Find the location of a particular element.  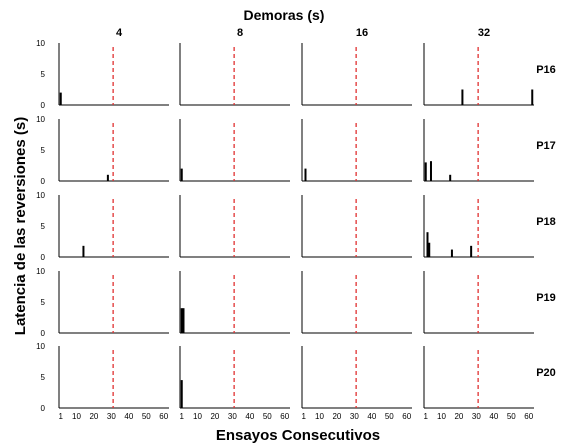

x-axis-label: Ensayos Consecutivos is located at coordinates (298, 435).